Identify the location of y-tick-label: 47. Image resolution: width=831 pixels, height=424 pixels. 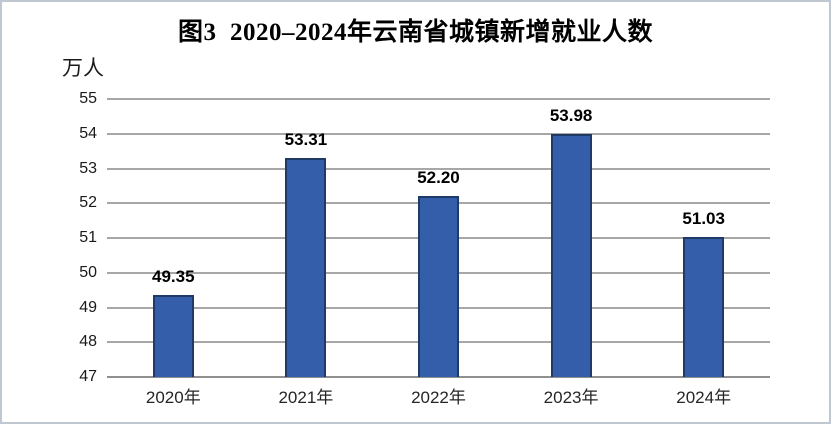
(88, 376).